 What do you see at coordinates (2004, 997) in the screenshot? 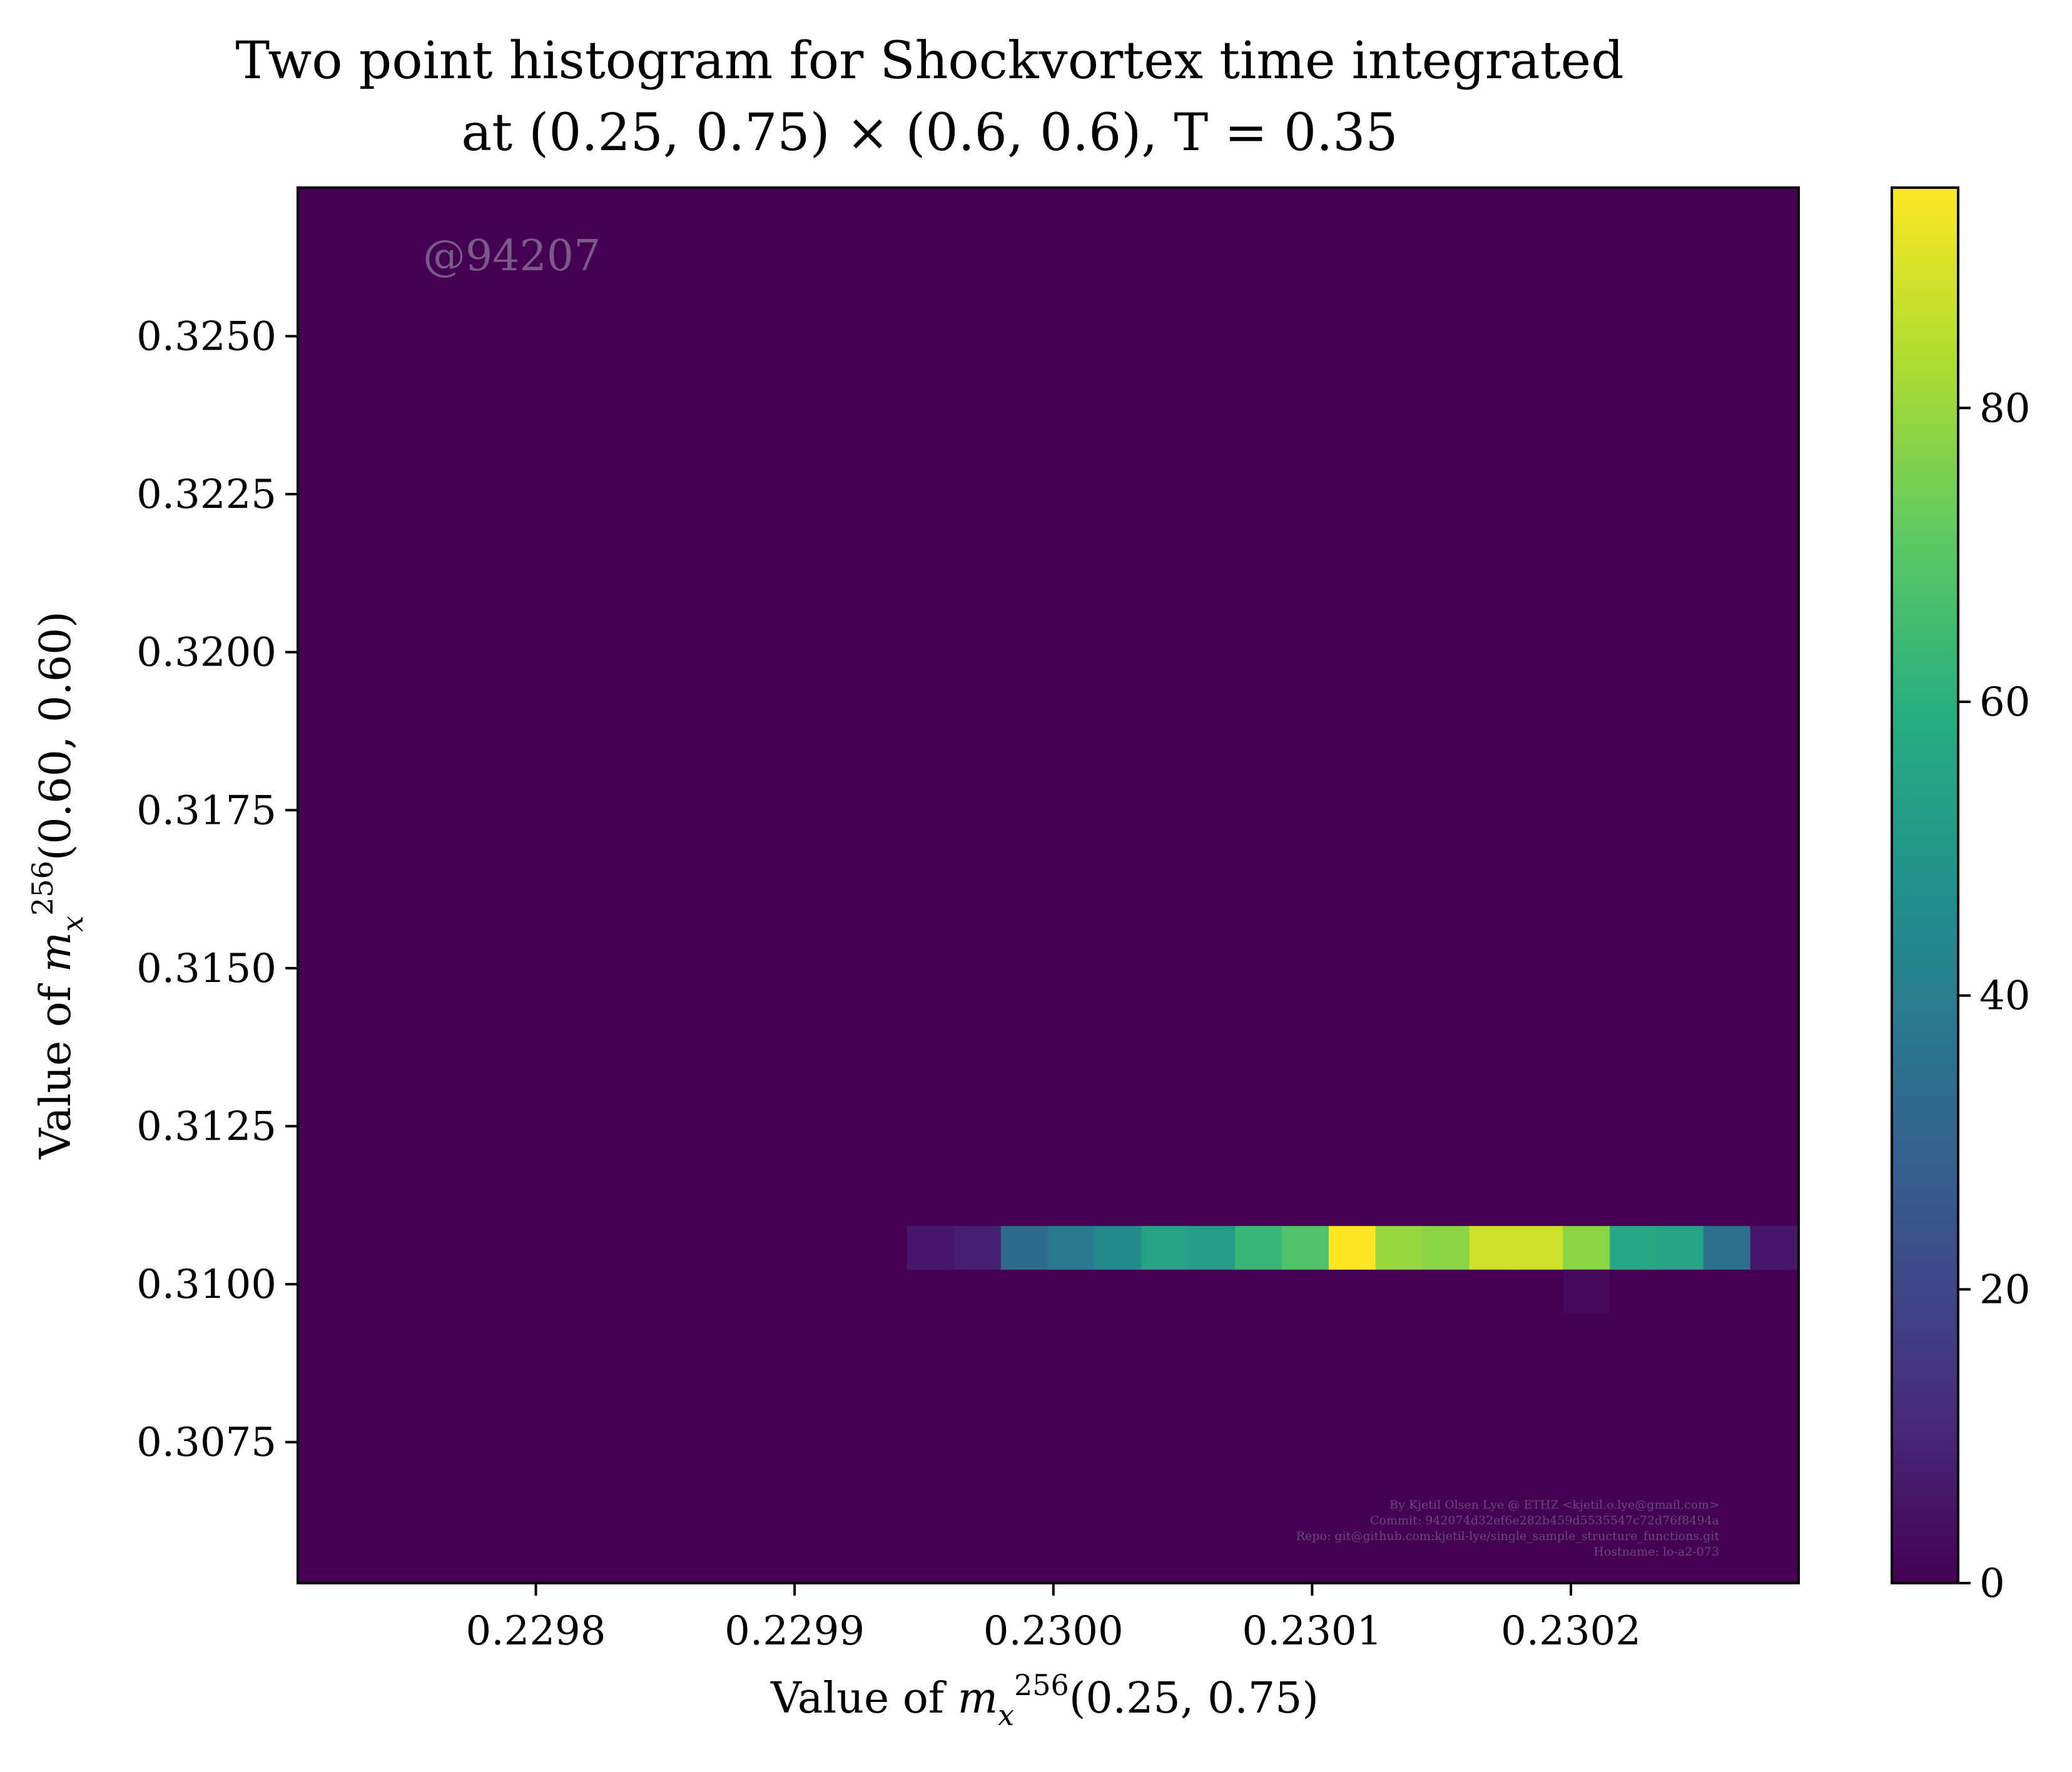
I see `colorbar-tick-label: 40` at bounding box center [2004, 997].